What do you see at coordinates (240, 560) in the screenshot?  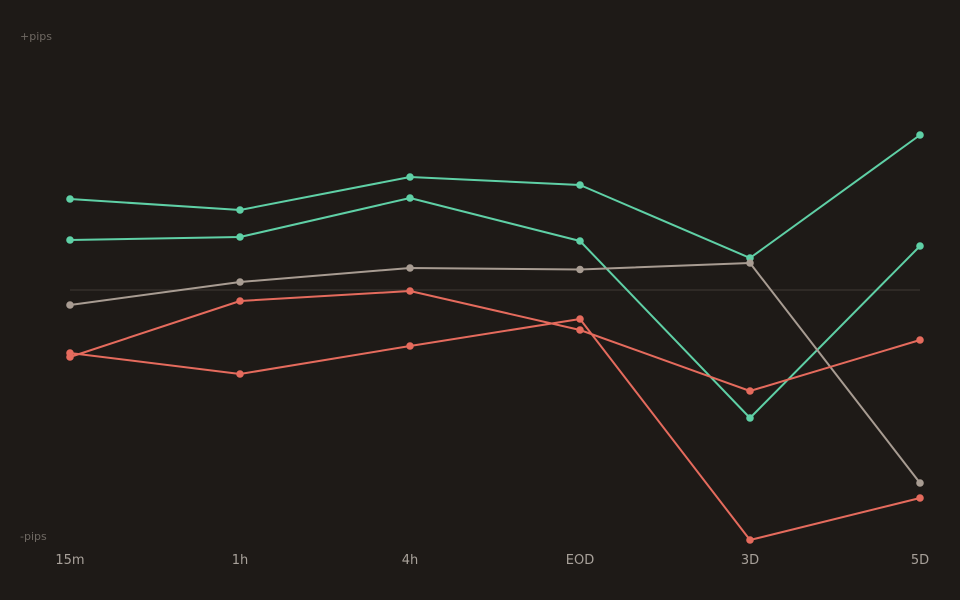 I see `x-tick-label: 1h` at bounding box center [240, 560].